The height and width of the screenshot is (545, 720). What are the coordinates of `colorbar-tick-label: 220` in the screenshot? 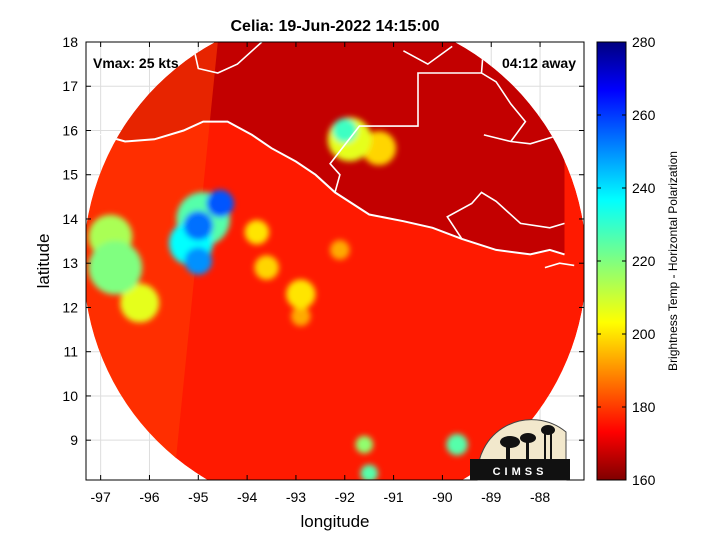 It's located at (644, 261).